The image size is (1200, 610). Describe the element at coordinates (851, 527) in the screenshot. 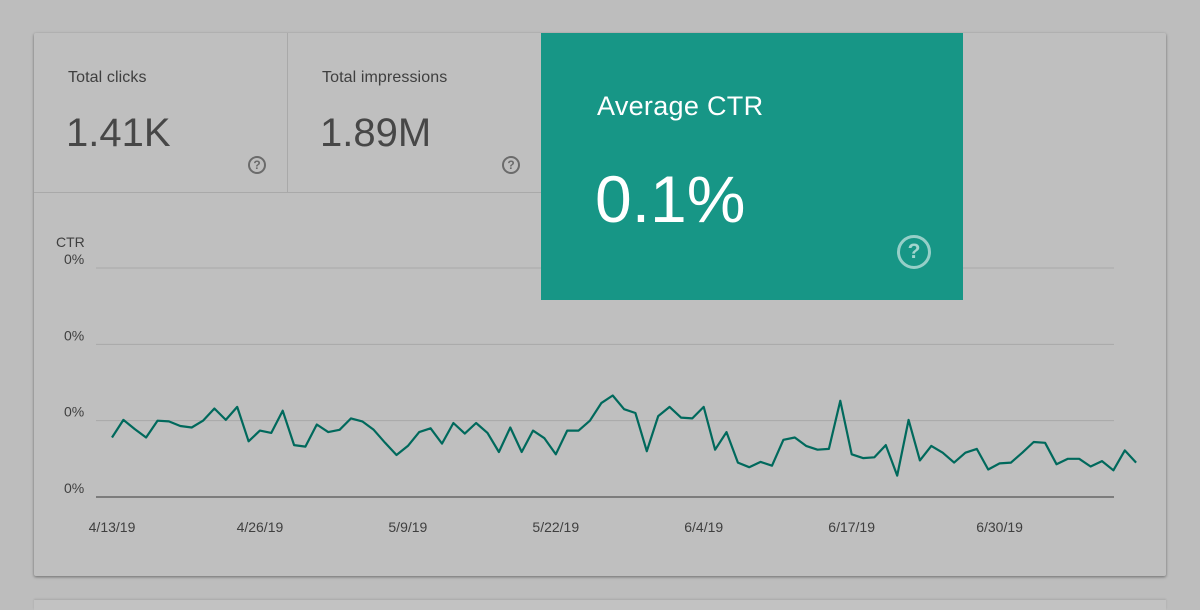

I see `x-tick-label: 6/17/19` at that location.